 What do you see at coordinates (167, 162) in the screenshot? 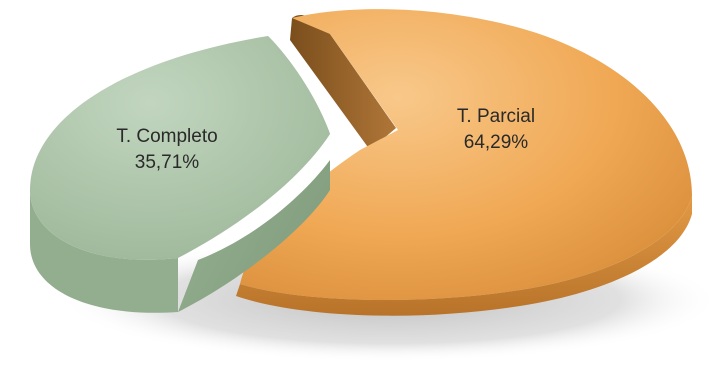
I see `label-t-completo-value: 35,71%` at bounding box center [167, 162].